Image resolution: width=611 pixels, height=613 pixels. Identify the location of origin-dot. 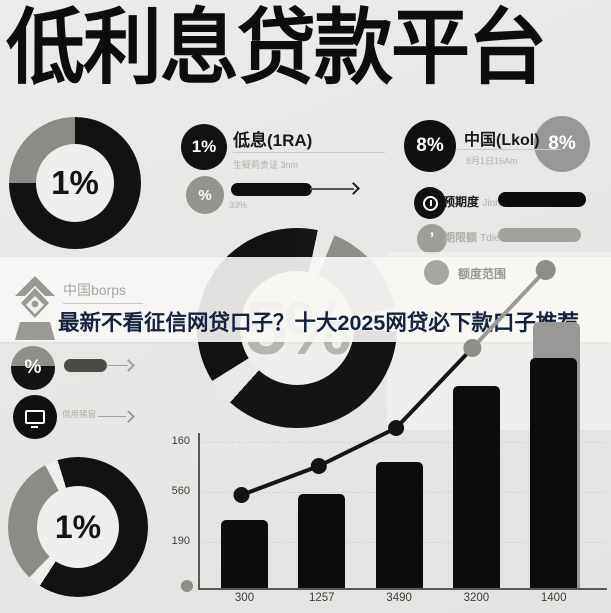
(187, 586).